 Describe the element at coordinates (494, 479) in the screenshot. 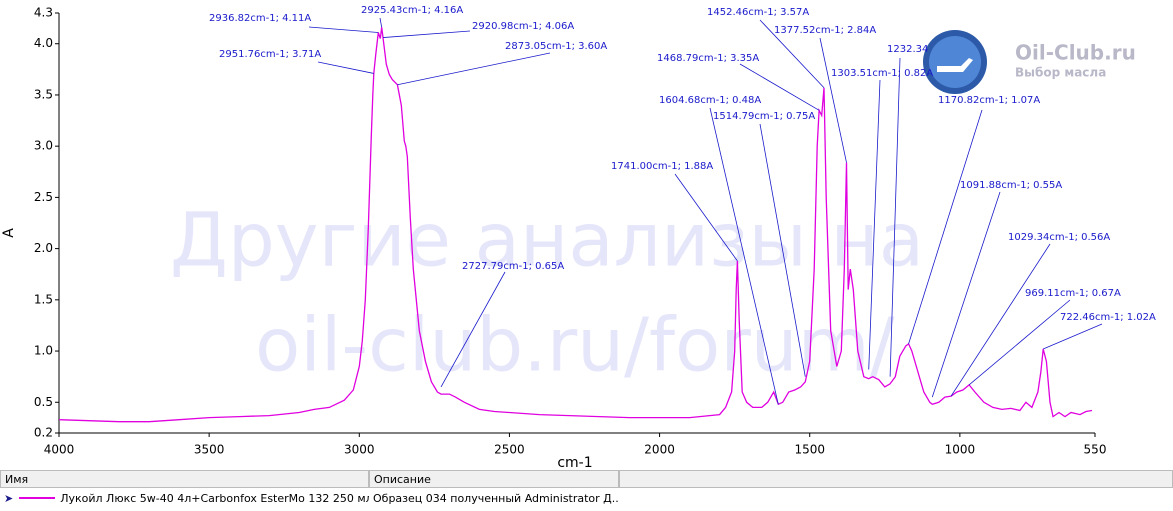

I see `column-header: Описание` at that location.